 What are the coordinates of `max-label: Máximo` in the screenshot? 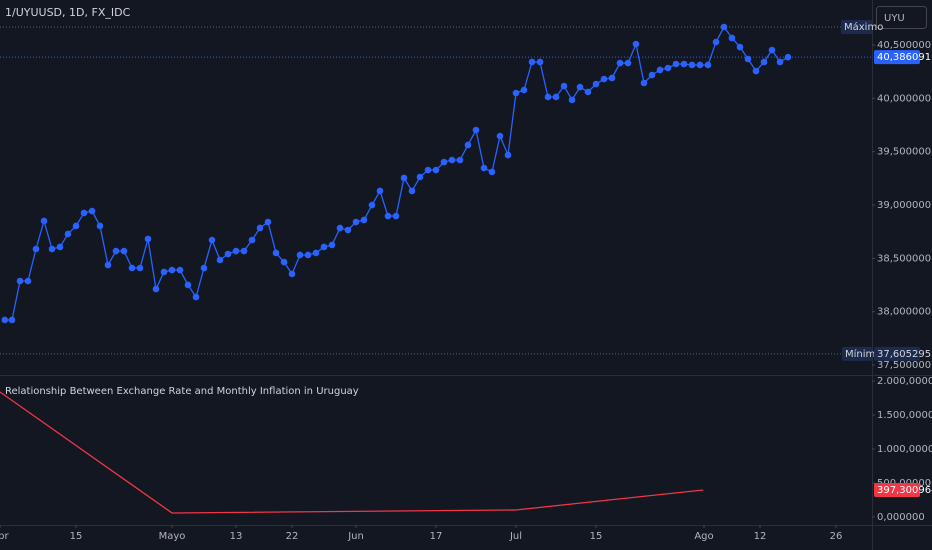 It's located at (863, 27).